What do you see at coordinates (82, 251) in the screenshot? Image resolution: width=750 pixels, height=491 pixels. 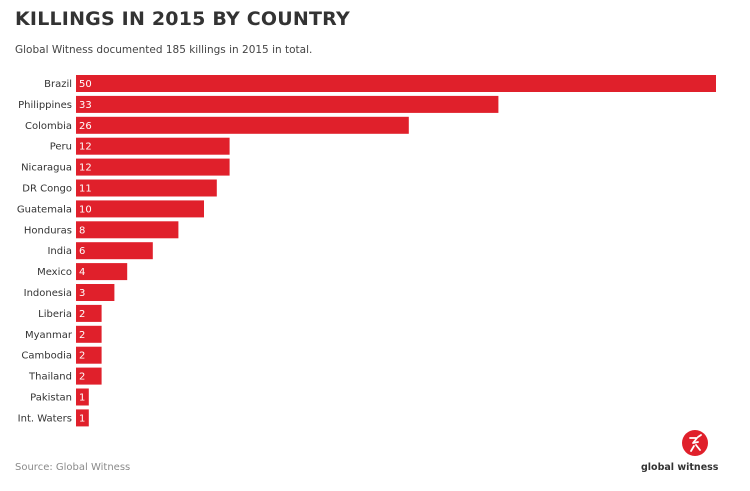 I see `bar-value-label: 6` at bounding box center [82, 251].